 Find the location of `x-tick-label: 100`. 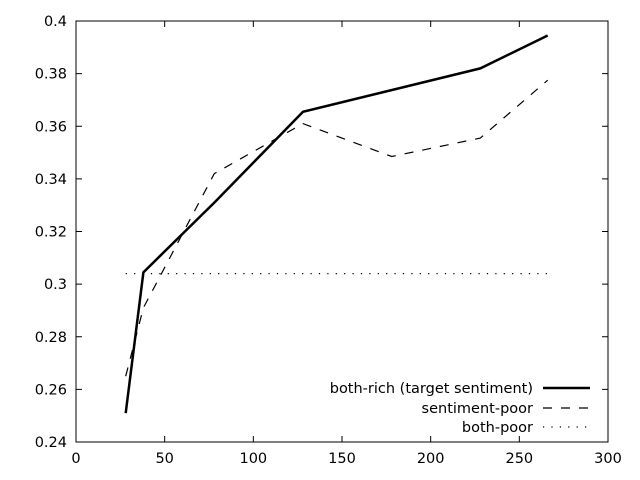

x-tick-label: 100 is located at coordinates (253, 459).